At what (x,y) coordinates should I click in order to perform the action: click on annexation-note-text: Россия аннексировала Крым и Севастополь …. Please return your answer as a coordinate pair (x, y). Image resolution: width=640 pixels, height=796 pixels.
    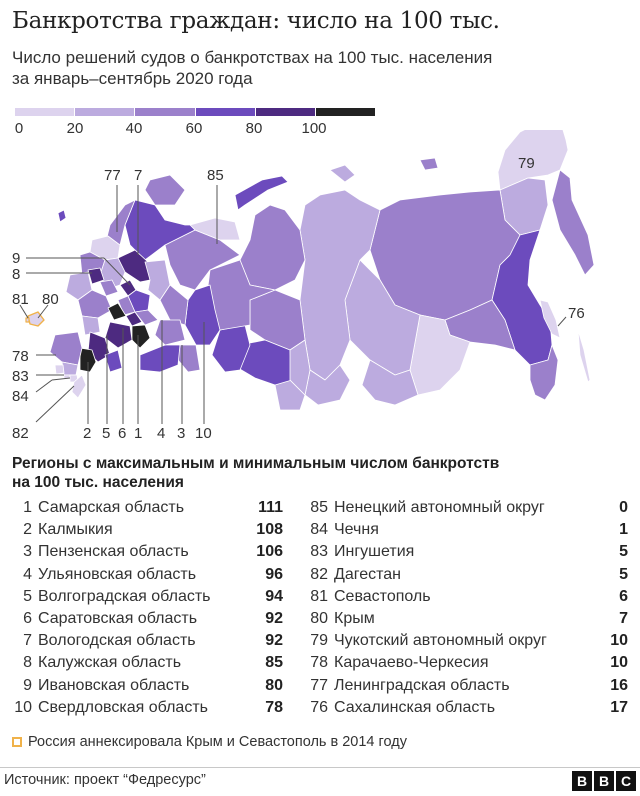
    Looking at the image, I should click on (217, 742).